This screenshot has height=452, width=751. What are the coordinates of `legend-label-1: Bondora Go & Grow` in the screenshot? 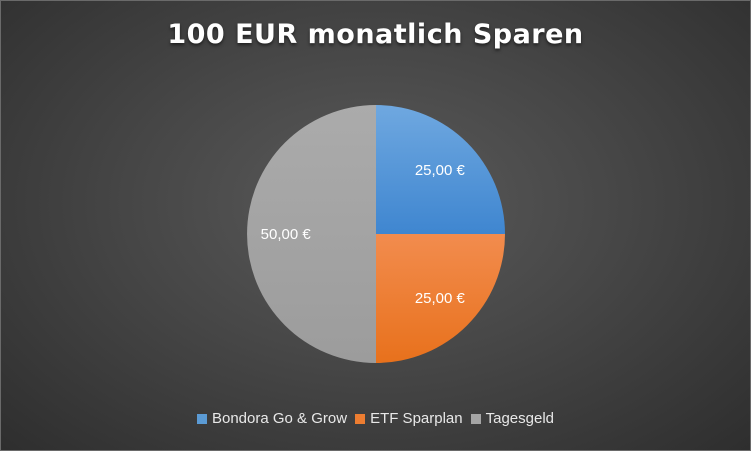 It's located at (279, 418).